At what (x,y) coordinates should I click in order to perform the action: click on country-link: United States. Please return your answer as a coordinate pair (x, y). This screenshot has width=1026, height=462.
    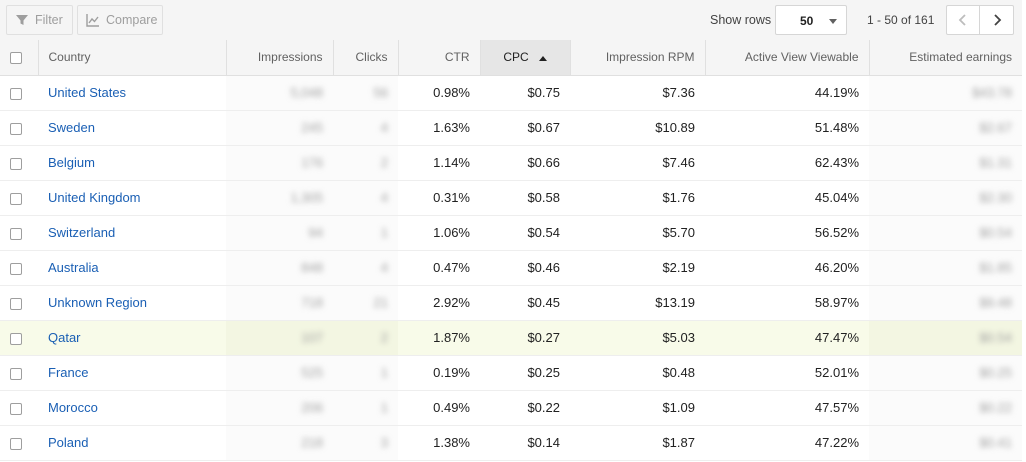
    Looking at the image, I should click on (87, 92).